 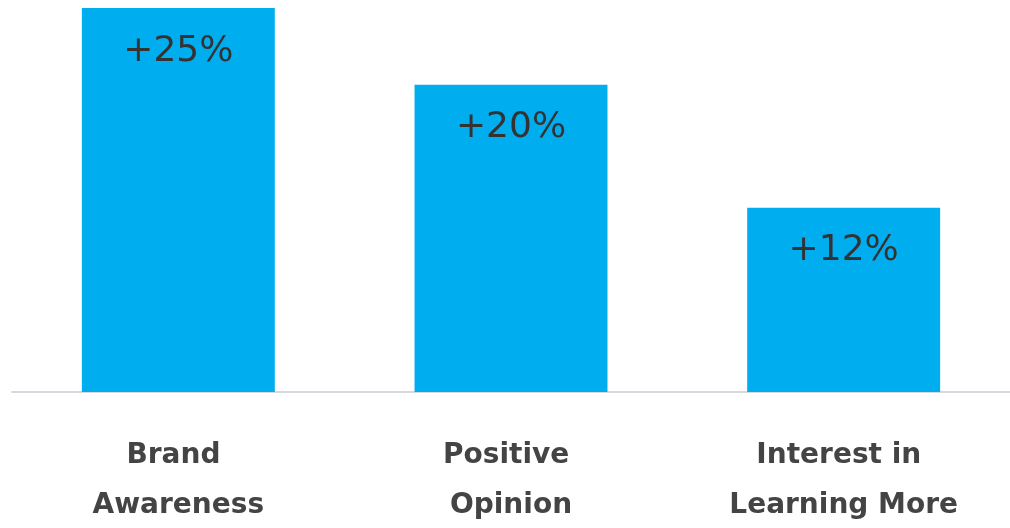 What do you see at coordinates (178, 478) in the screenshot?
I see `x-tick-label: Brand Awareness` at bounding box center [178, 478].